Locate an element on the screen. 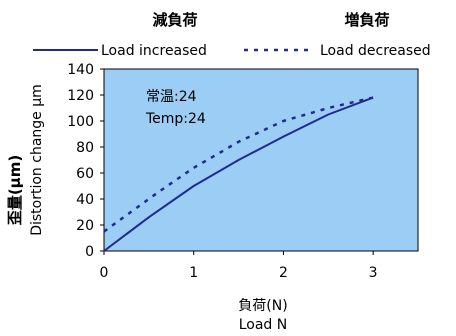  y-tick-label: 100 is located at coordinates (80, 122).